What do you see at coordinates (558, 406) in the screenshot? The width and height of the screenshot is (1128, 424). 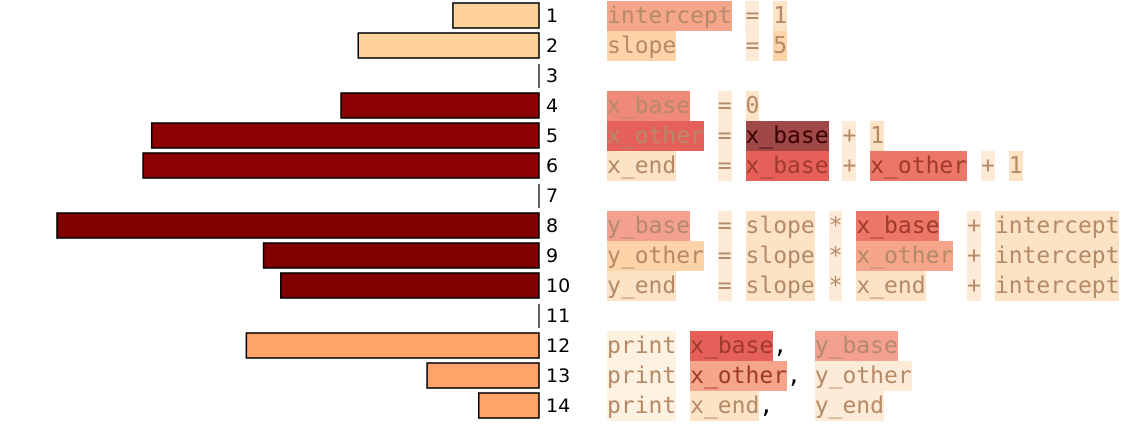 I see `line-number: 14` at bounding box center [558, 406].